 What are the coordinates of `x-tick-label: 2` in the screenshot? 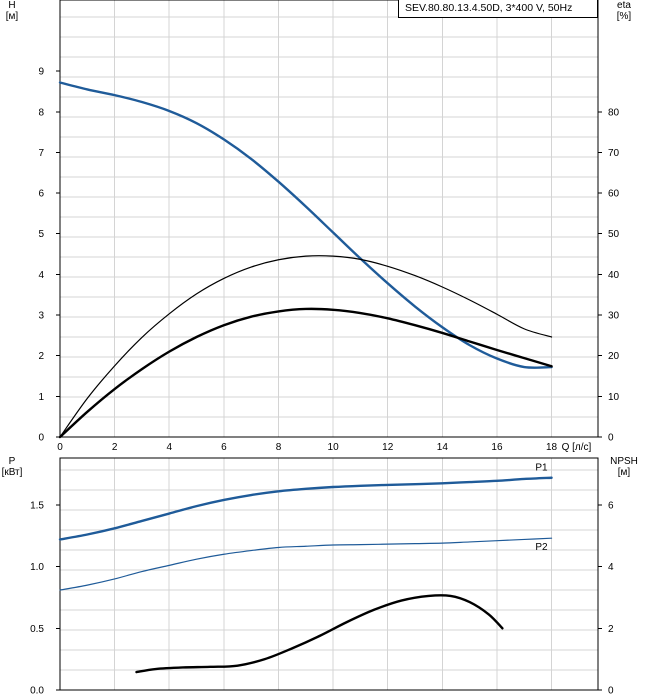 It's located at (115, 447).